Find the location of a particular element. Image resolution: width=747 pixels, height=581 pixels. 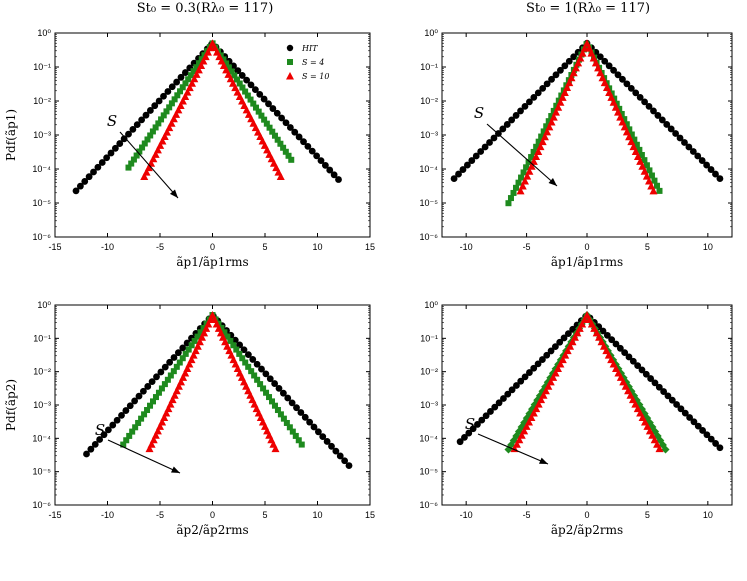

x-tick-label: 5 is located at coordinates (264, 515).